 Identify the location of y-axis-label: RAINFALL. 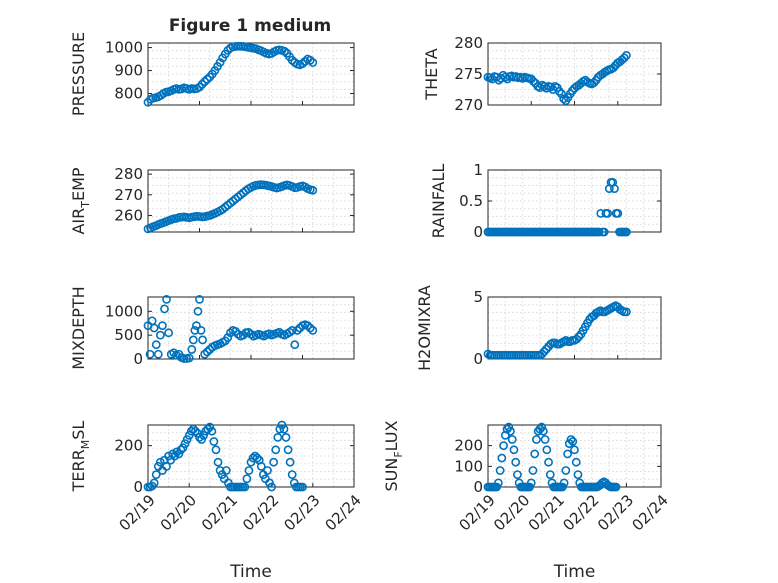
(438, 201).